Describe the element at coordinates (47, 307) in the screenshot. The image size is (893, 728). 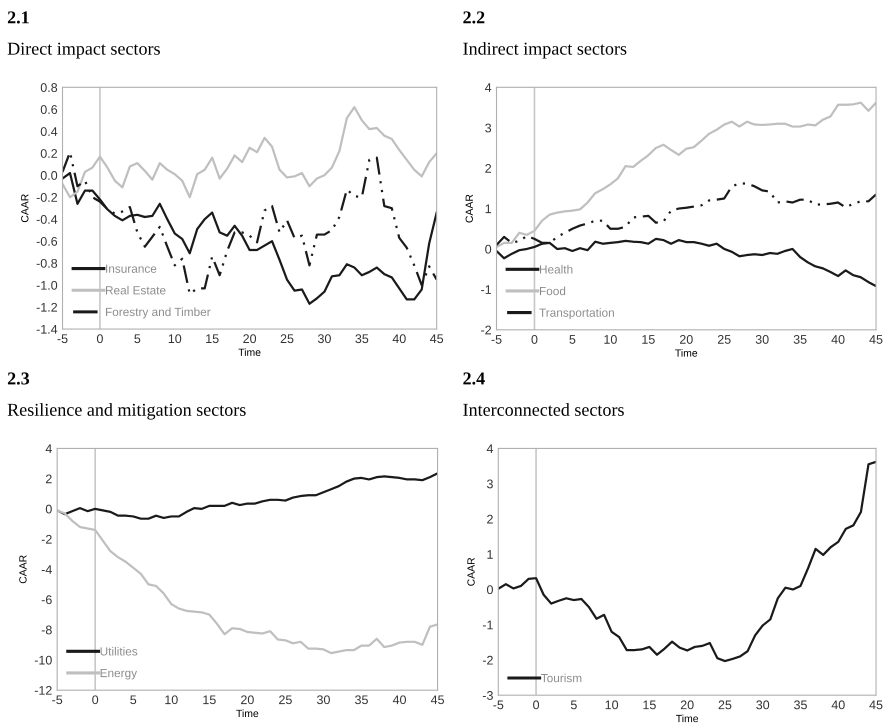
I see `y-tick-label: -1.2` at that location.